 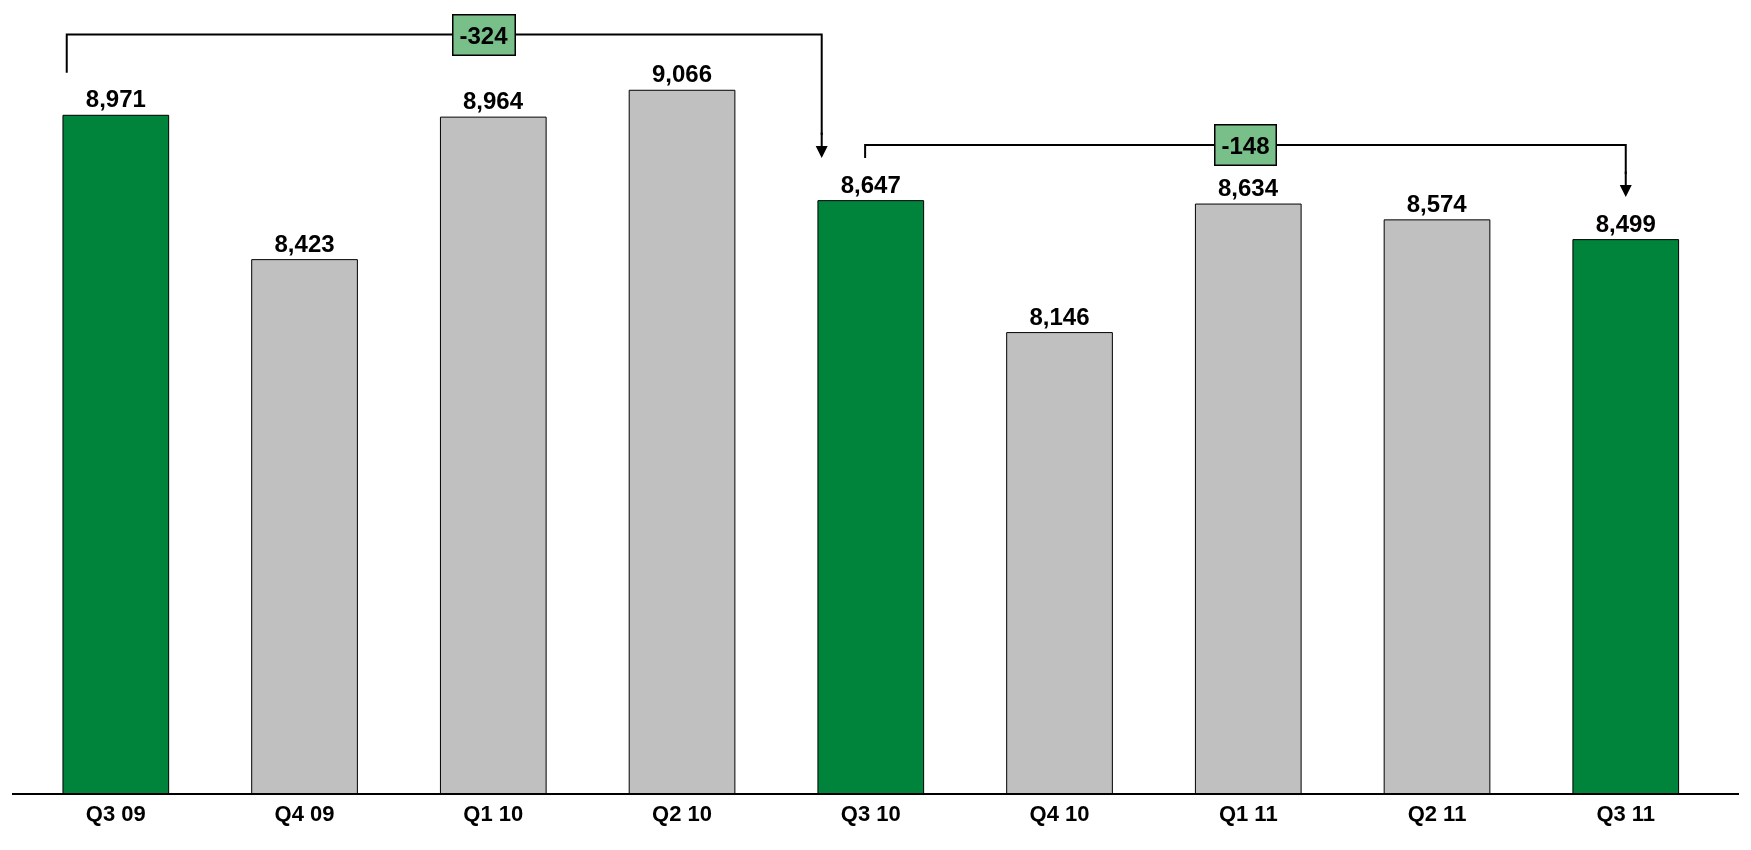 What do you see at coordinates (304, 814) in the screenshot?
I see `x-tick-label: Q4 09` at bounding box center [304, 814].